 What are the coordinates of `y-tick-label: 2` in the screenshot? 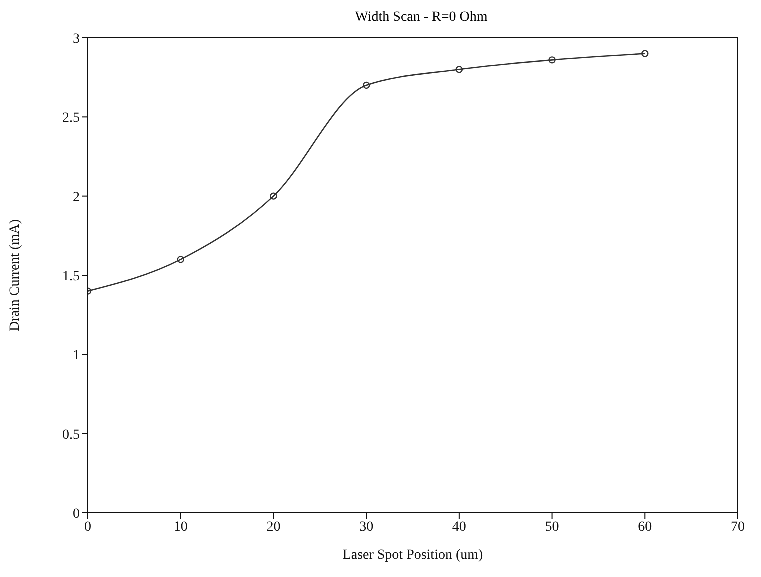 It's located at (76, 198).